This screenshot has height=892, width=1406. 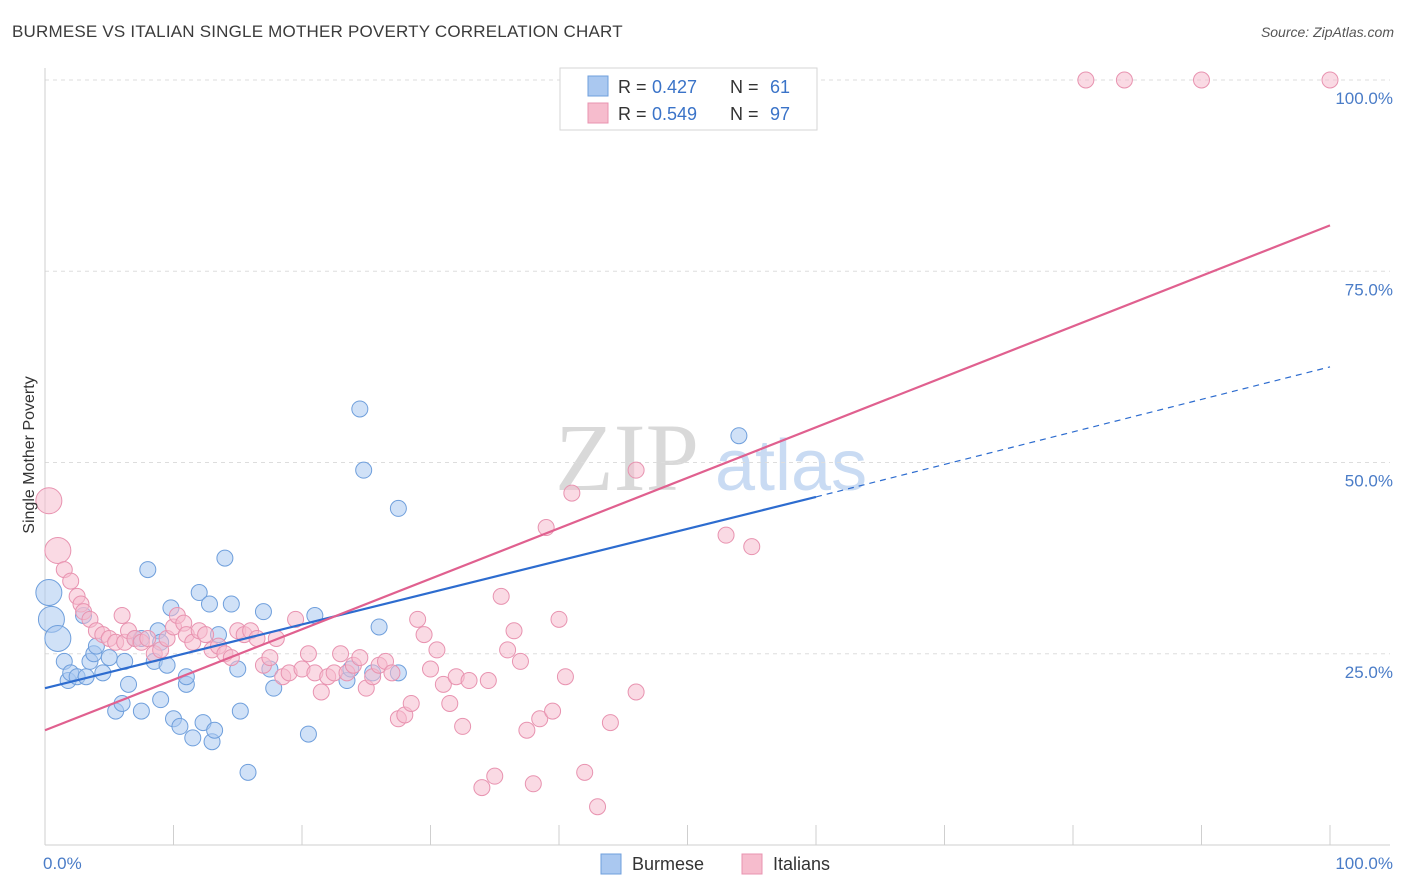 What do you see at coordinates (430, 592) in the screenshot?
I see `burmese-trend-line` at bounding box center [430, 592].